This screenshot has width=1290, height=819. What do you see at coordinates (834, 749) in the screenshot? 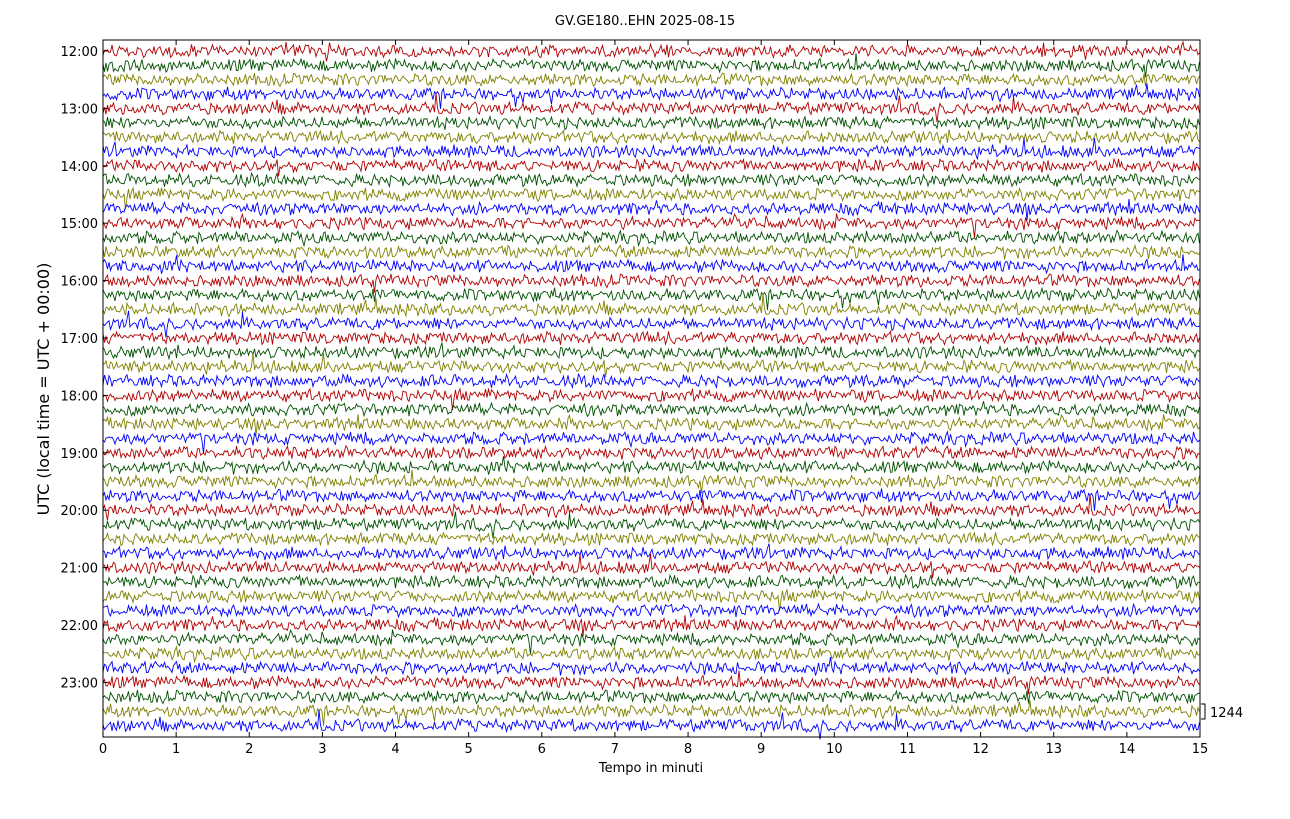
I see `x-tick-label: 10` at bounding box center [834, 749].